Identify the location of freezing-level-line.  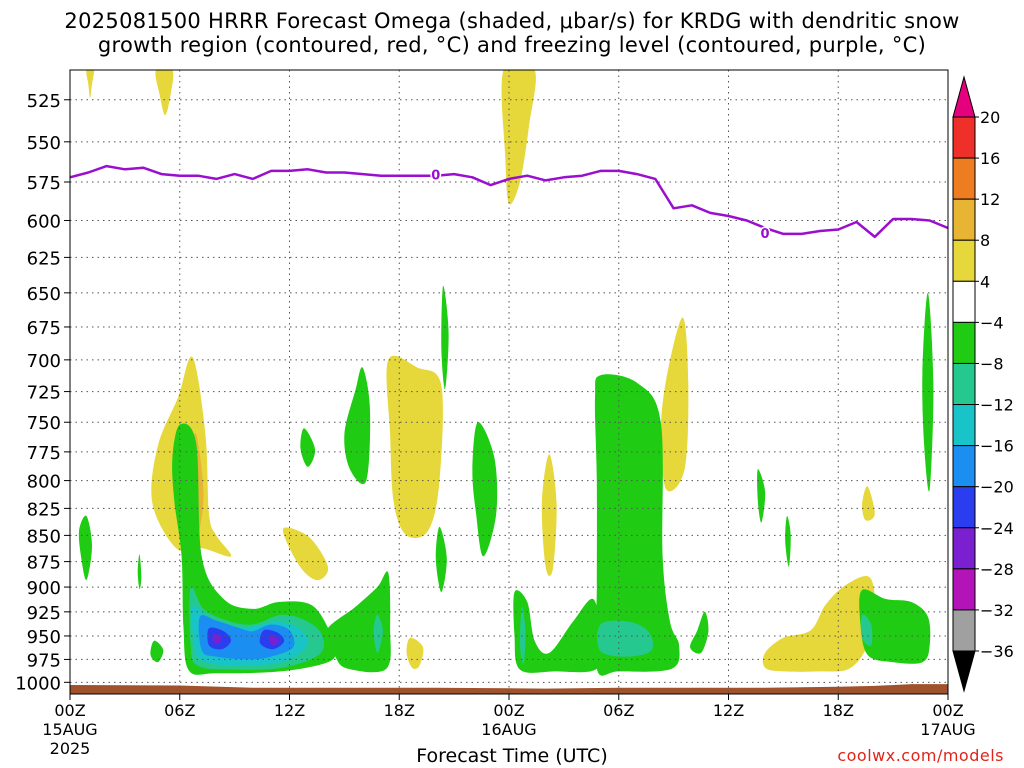
(509, 201).